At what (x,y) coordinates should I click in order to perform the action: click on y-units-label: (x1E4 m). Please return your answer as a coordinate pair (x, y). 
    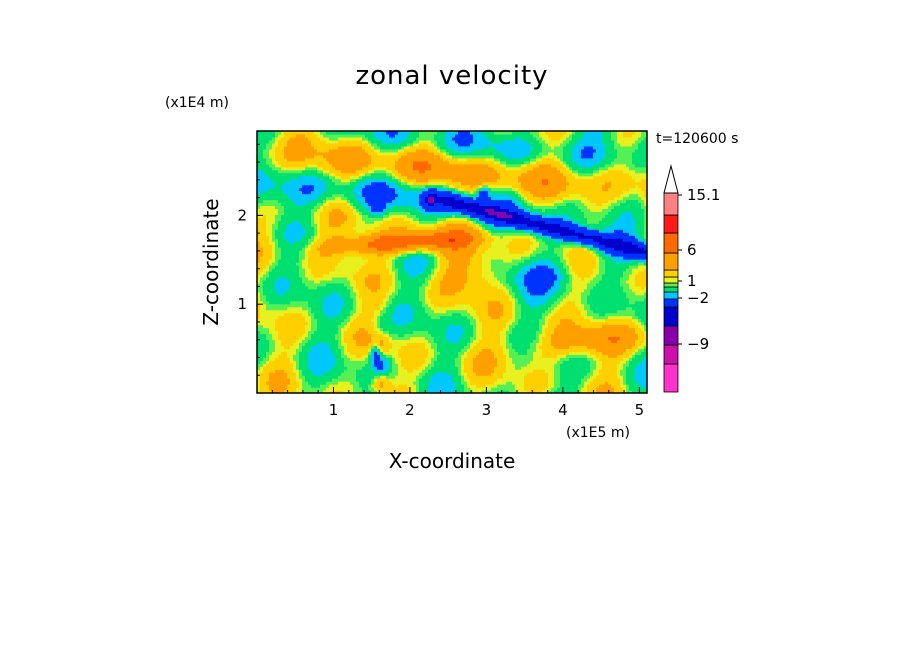
    Looking at the image, I should click on (197, 103).